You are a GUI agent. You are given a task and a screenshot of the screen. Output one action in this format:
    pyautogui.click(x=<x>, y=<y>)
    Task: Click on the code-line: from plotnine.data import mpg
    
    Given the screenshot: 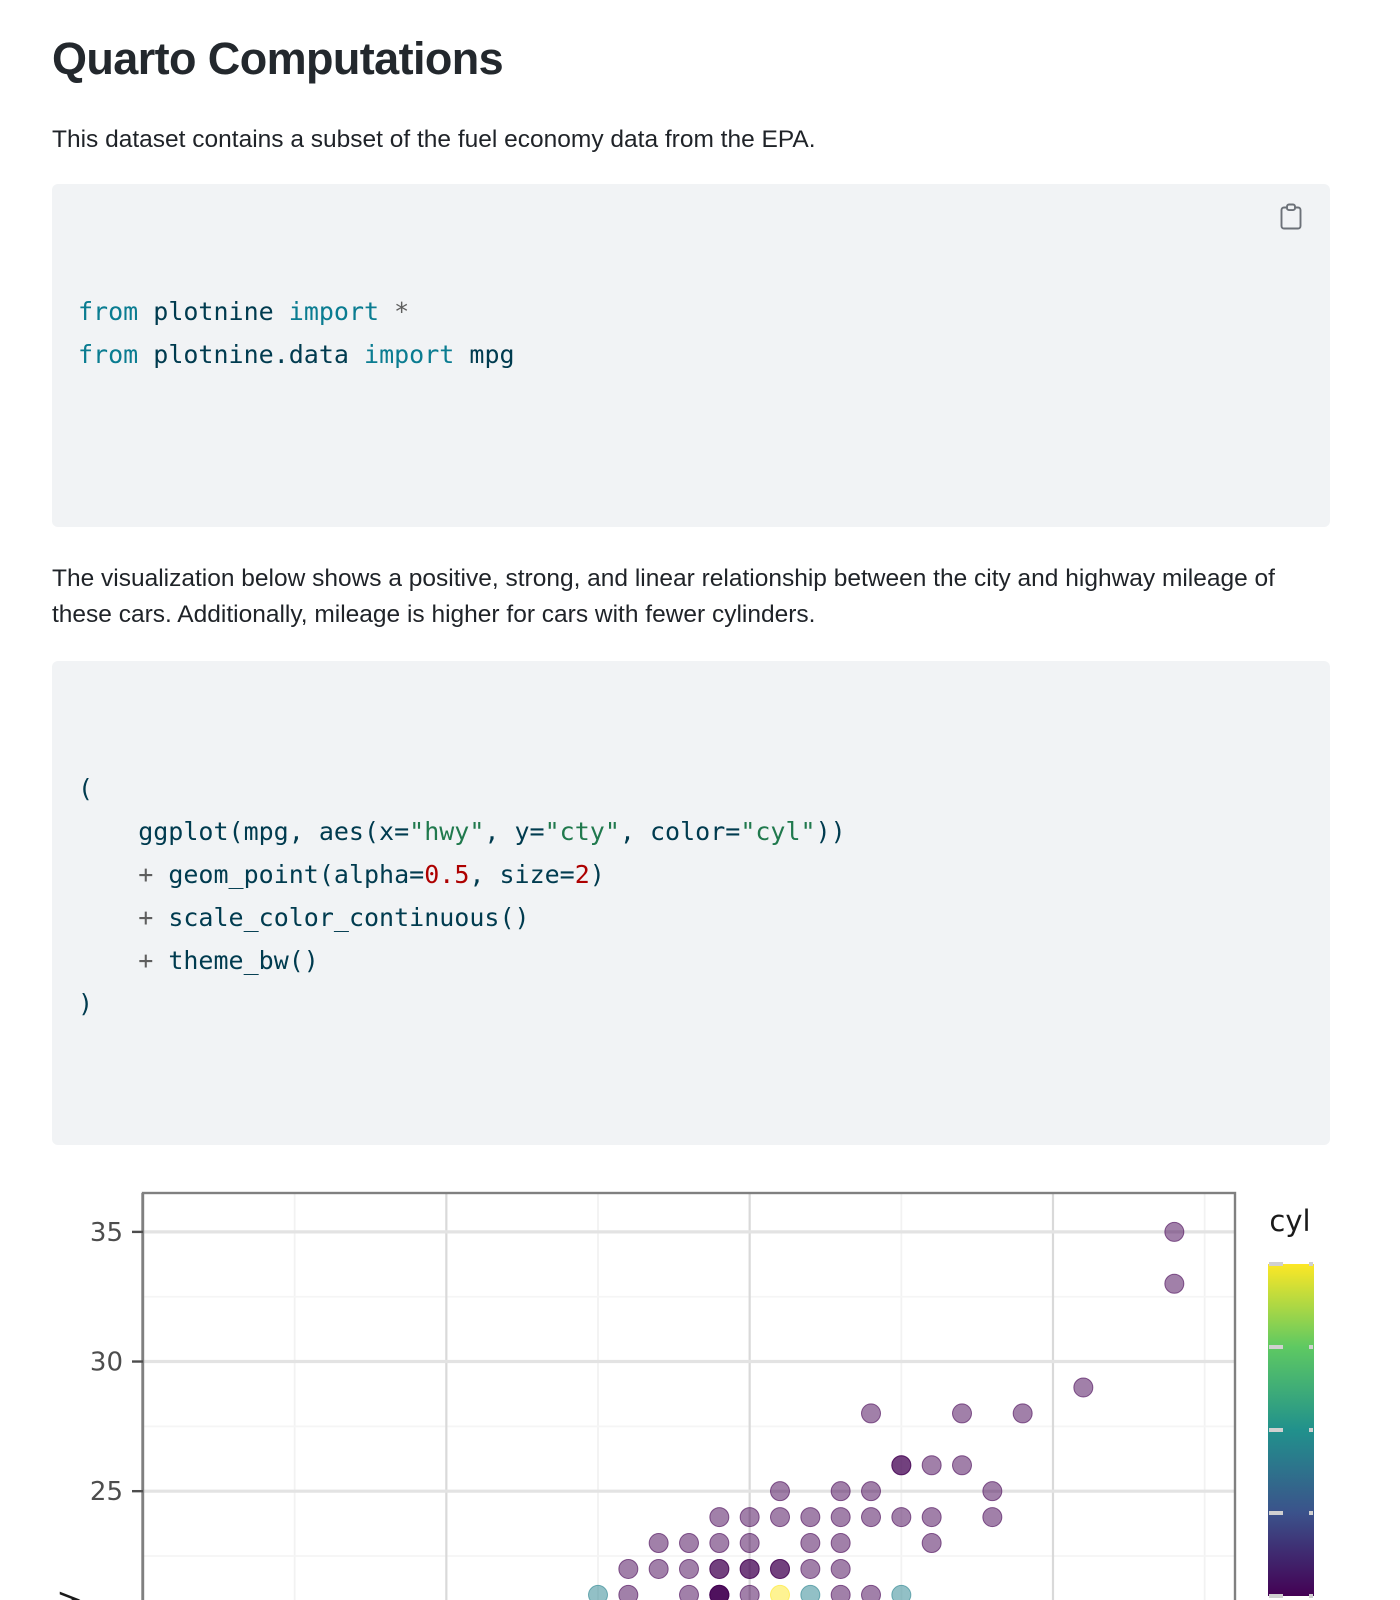 What is the action you would take?
    pyautogui.click(x=691, y=354)
    